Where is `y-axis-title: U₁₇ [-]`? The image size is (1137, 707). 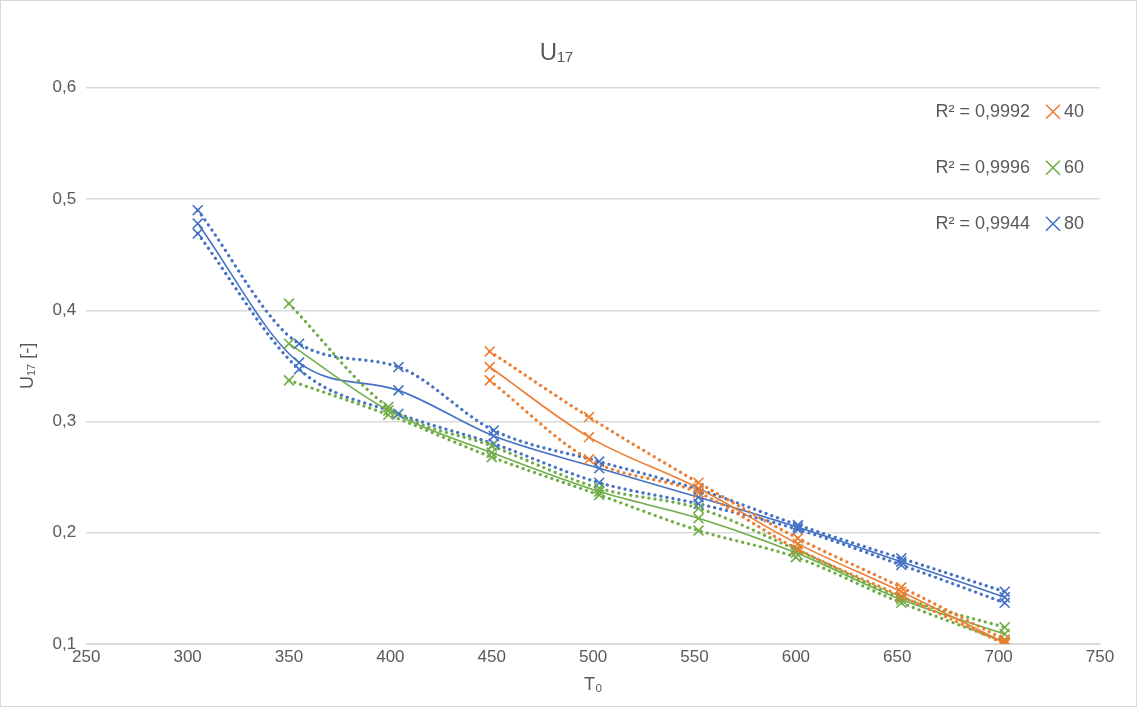
y-axis-title: U₁₇ [-] is located at coordinates (26, 366).